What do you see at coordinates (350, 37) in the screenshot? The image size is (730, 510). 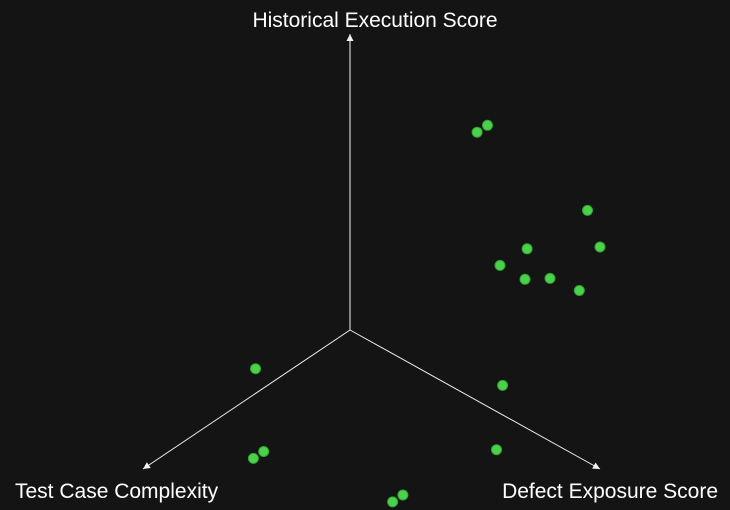 I see `z-axis-arrow-icon` at bounding box center [350, 37].